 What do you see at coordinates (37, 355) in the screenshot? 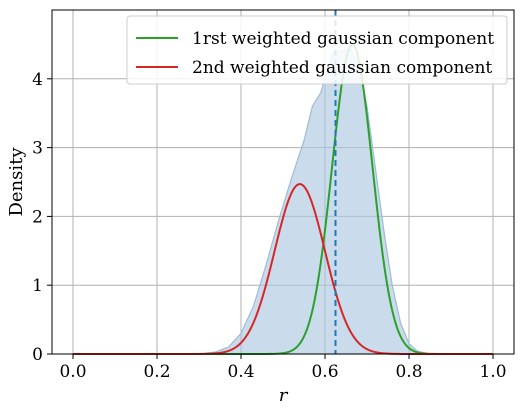
I see `y-tick-label: 0` at bounding box center [37, 355].